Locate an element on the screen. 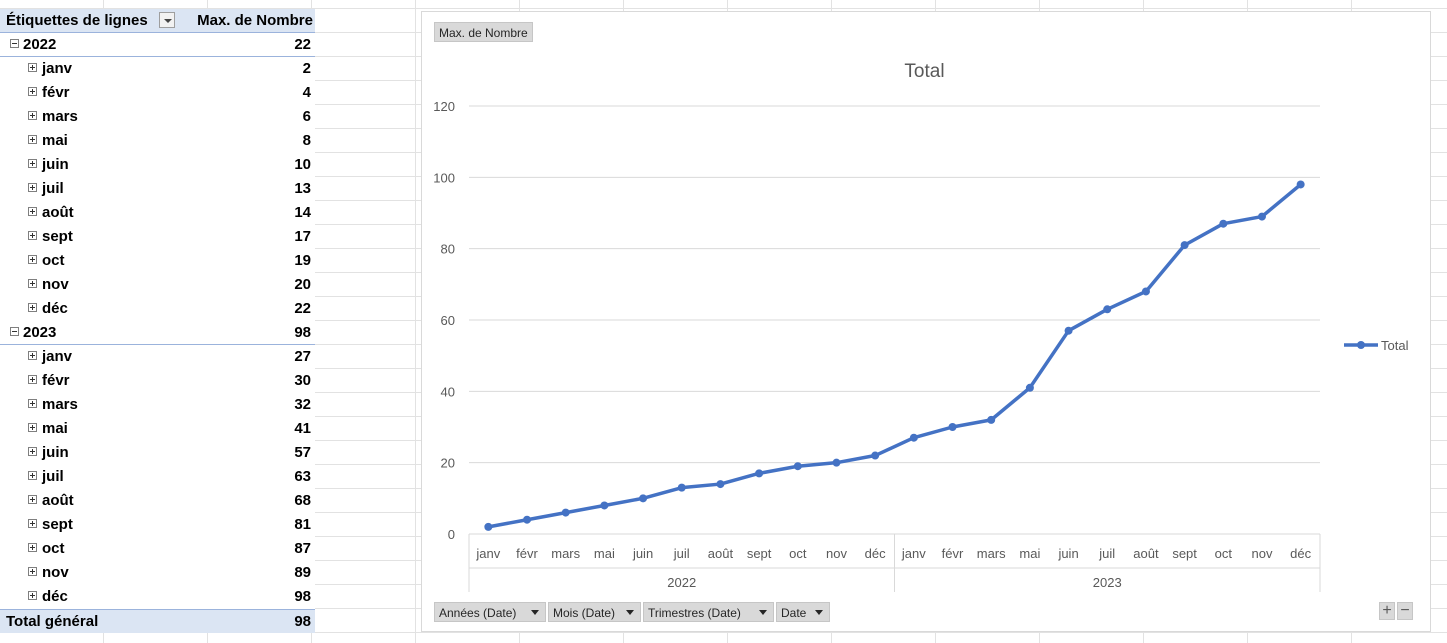  collapse-field-button: − is located at coordinates (1405, 611).